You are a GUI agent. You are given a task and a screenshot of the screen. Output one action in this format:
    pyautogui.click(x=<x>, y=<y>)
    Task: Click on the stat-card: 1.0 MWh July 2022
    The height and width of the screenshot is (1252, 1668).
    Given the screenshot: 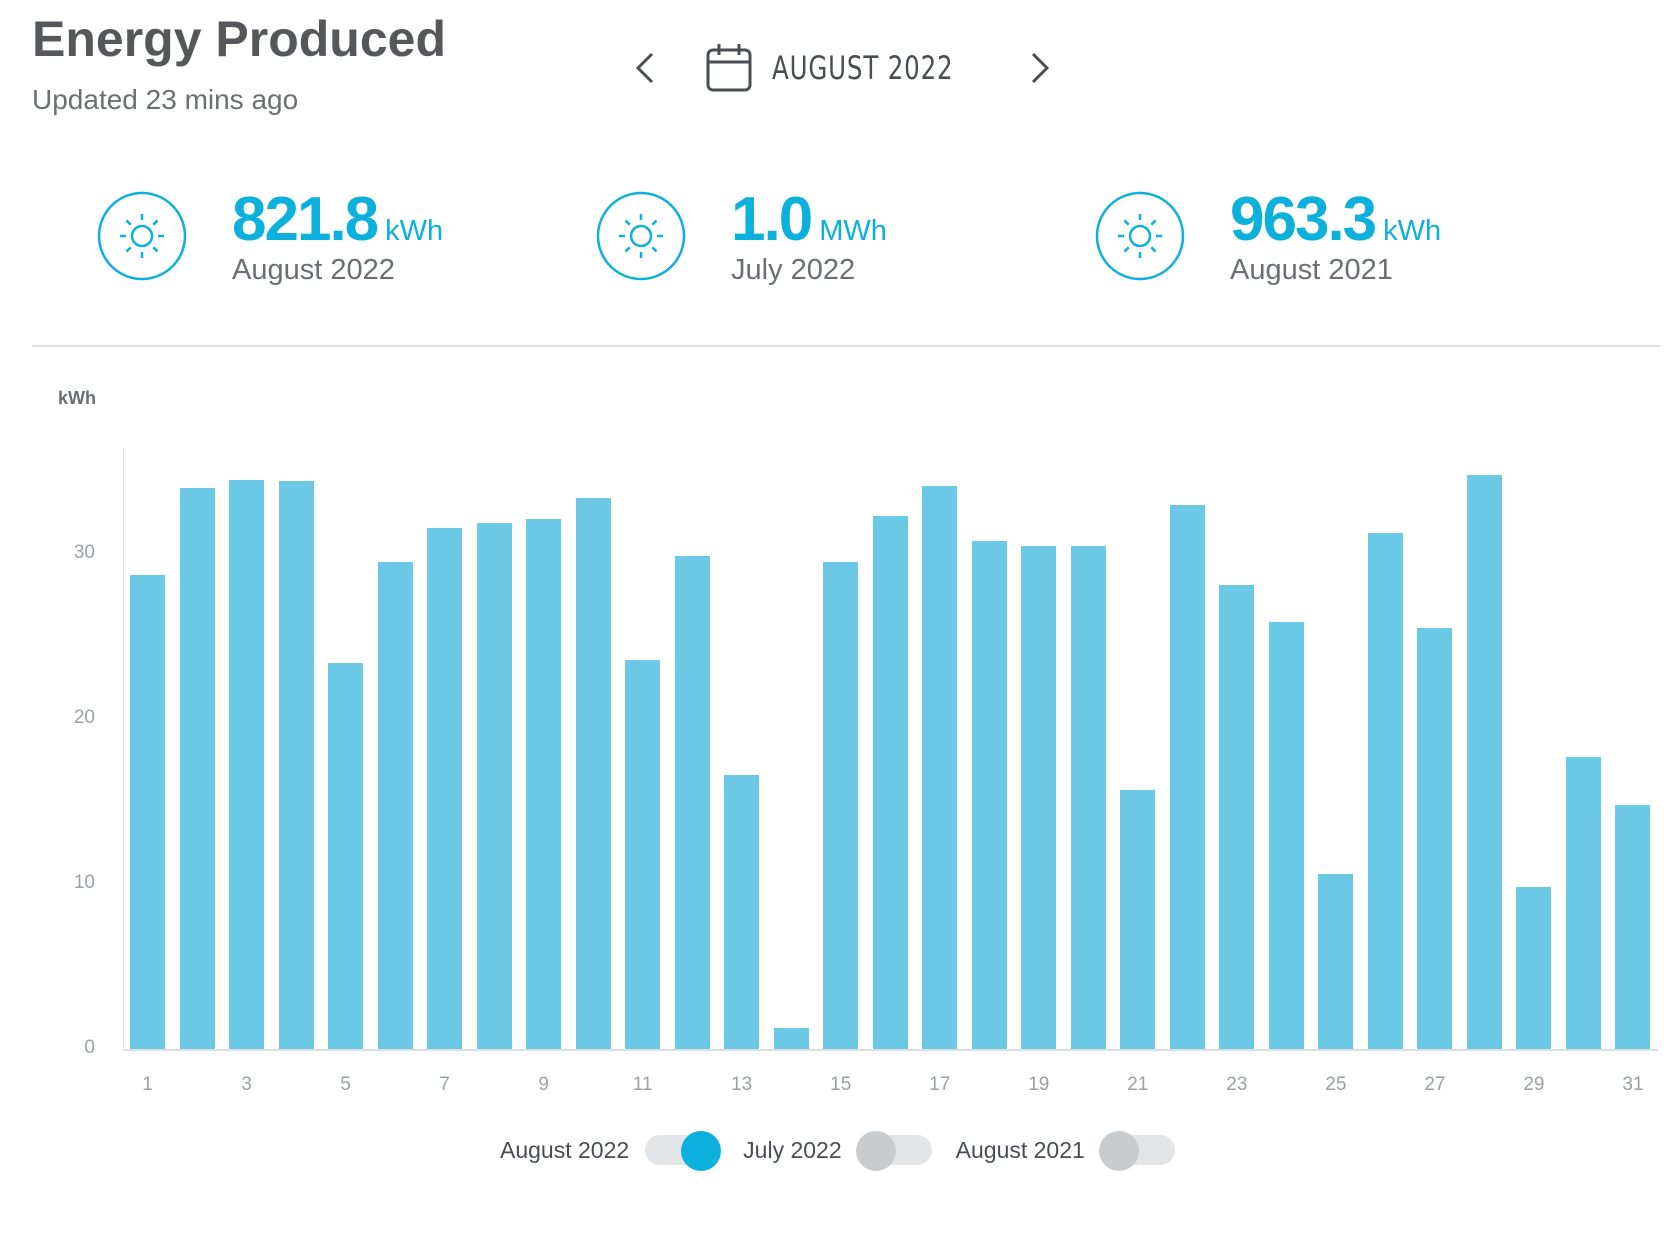 What is the action you would take?
    pyautogui.click(x=741, y=237)
    